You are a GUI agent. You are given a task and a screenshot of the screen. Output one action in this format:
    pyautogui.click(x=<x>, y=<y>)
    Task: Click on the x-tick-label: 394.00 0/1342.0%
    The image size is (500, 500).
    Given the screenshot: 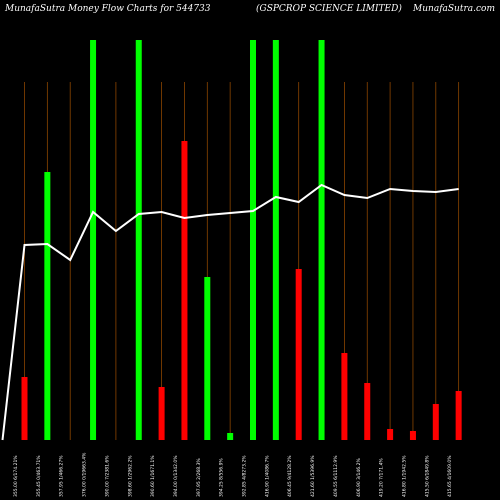 What is the action you would take?
    pyautogui.click(x=176, y=476)
    